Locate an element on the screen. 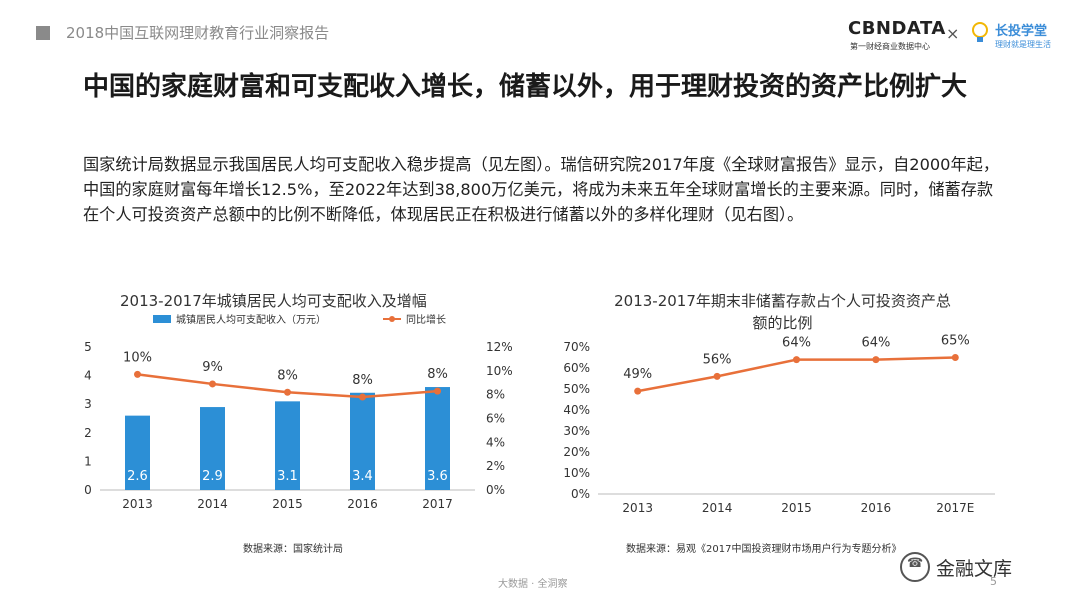 Image resolution: width=1080 pixels, height=608 pixels. page-number: 5 is located at coordinates (993, 581).